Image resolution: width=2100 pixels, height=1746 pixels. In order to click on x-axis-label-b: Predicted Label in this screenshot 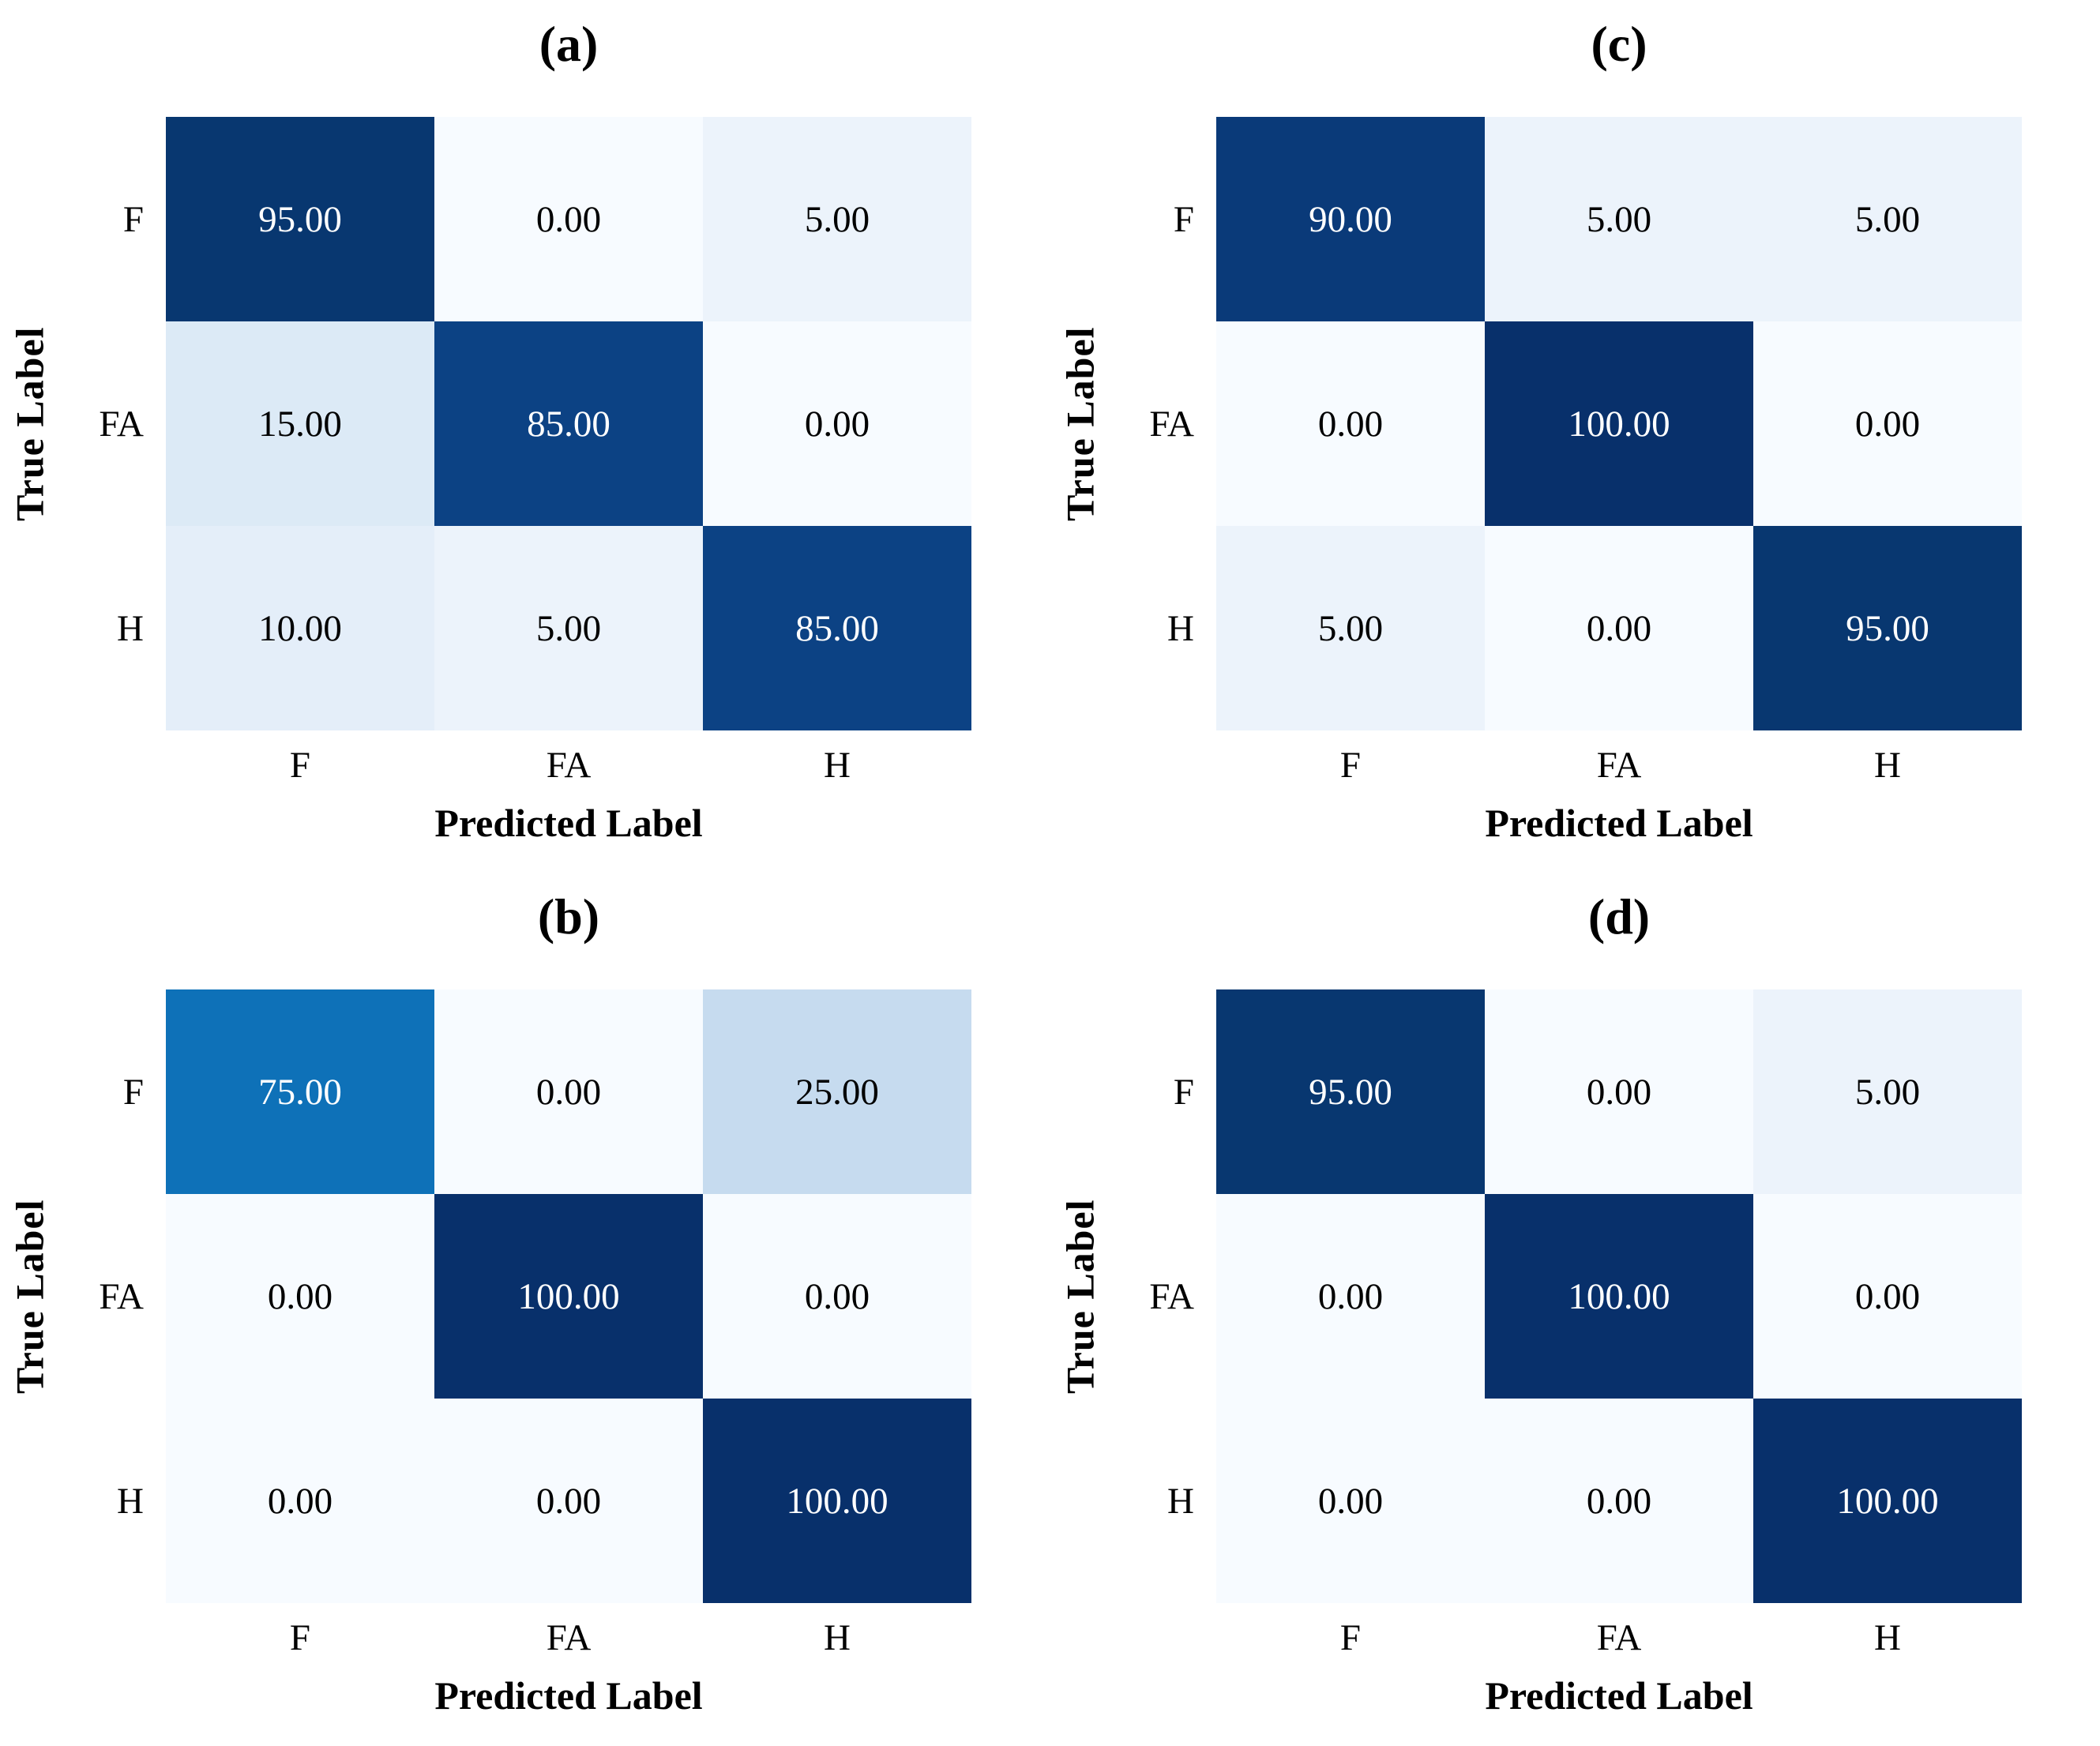, I will do `click(568, 1695)`.